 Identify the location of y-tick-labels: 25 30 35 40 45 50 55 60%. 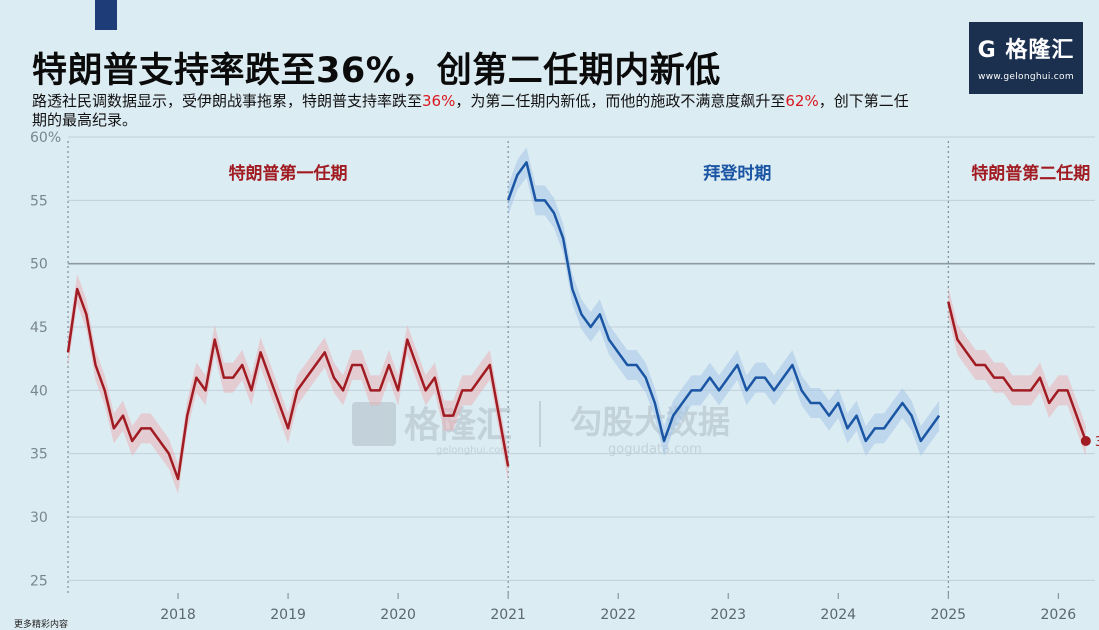
(45, 359).